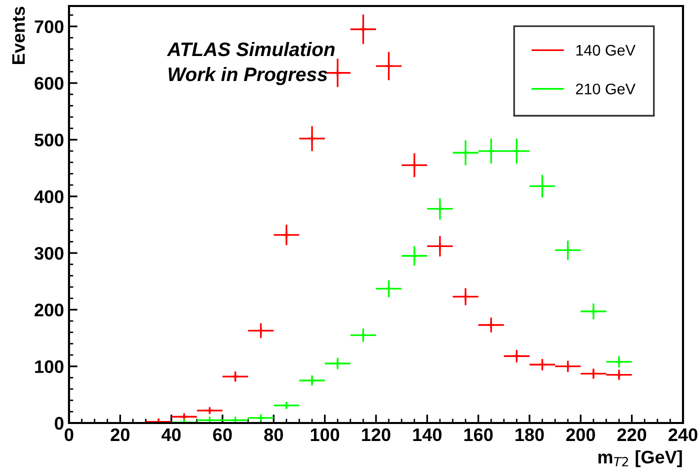 This screenshot has width=700, height=470. I want to click on x-tick-label: 80, so click(273, 435).